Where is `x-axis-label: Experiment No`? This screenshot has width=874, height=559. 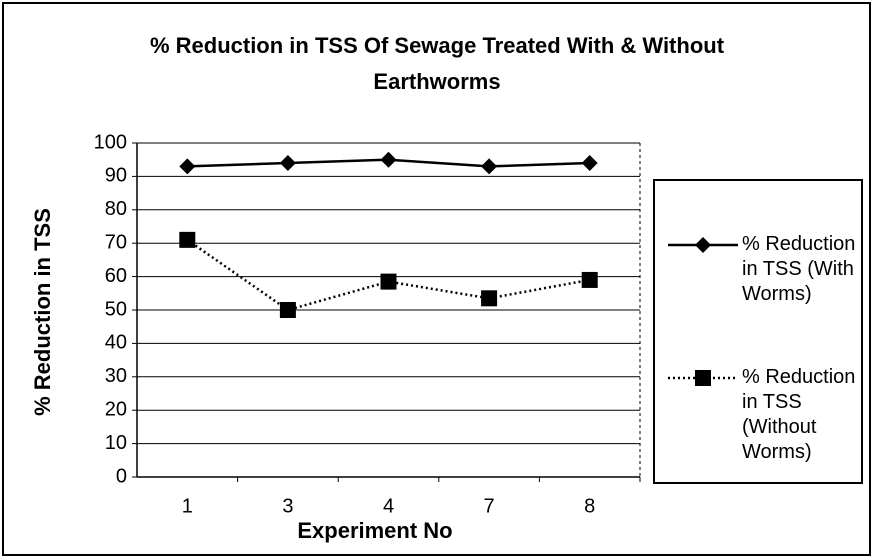 x-axis-label: Experiment No is located at coordinates (375, 530).